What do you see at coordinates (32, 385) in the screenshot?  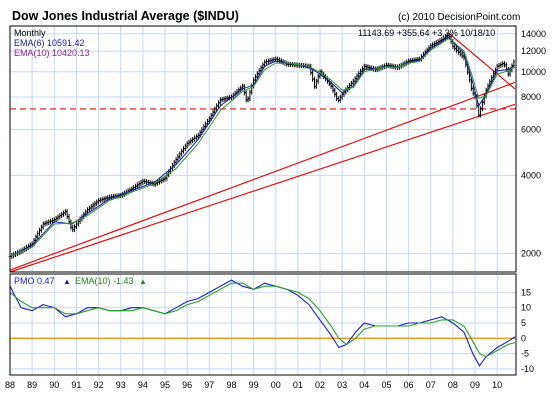 I see `x-tick-label: 89` at bounding box center [32, 385].